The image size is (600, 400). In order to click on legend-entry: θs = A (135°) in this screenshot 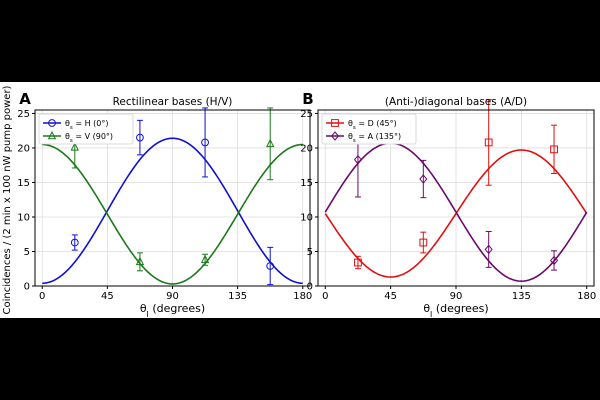, I will do `click(374, 138)`.